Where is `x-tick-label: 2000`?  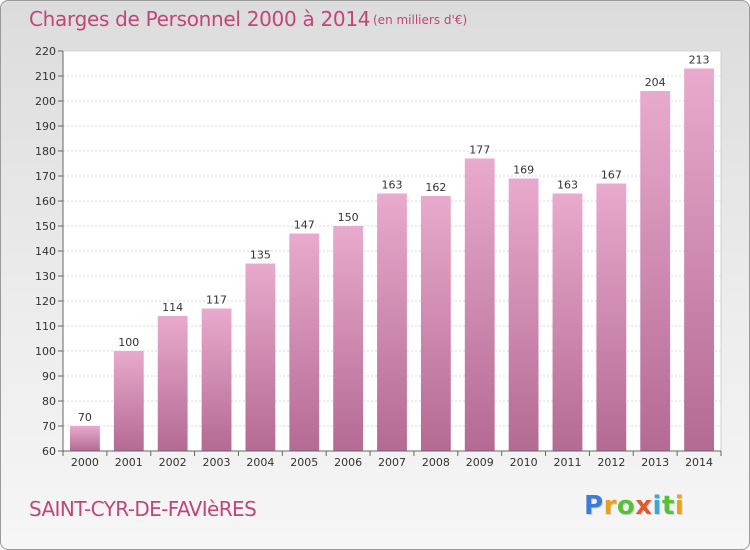
x-tick-label: 2000 is located at coordinates (85, 462).